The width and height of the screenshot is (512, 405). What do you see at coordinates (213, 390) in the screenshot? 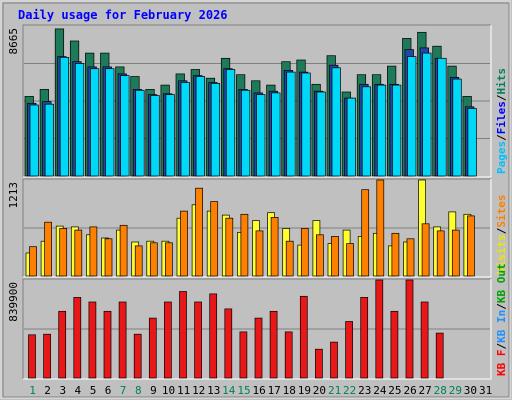
I see `day-tick-label: 13` at bounding box center [213, 390].